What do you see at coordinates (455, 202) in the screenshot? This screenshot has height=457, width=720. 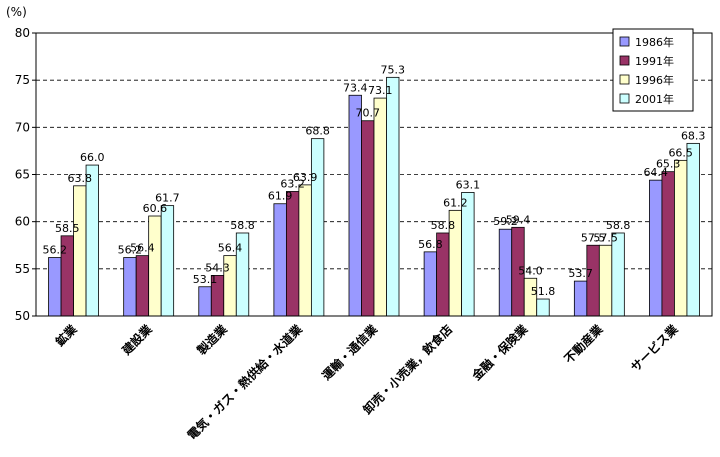 I see `data-label: 61.2` at bounding box center [455, 202].